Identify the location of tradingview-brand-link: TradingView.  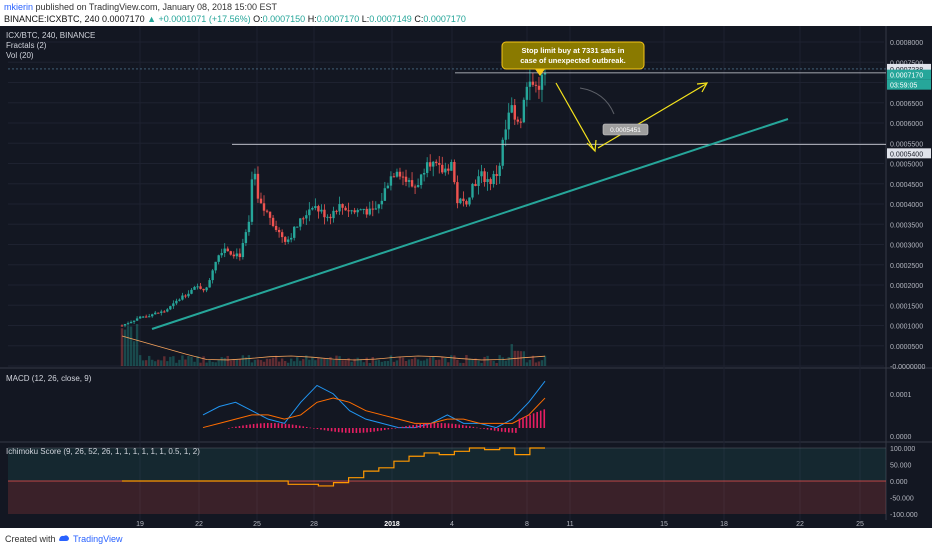
(98, 539).